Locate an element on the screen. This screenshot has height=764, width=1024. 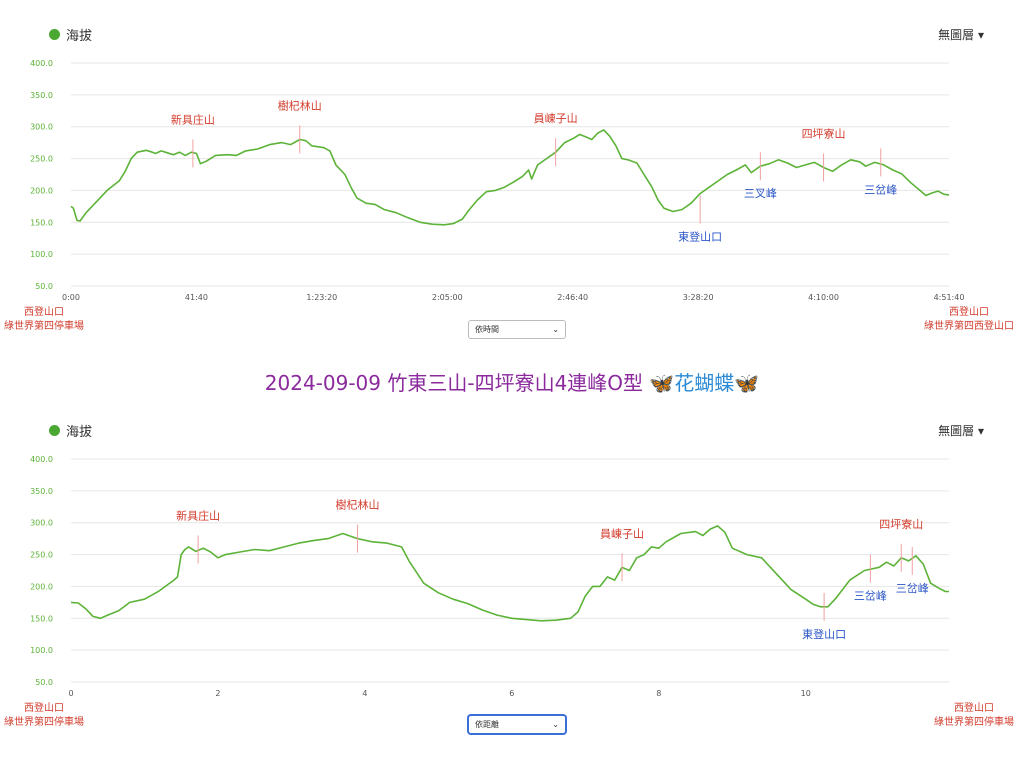
peak-label: 三叉峰 is located at coordinates (760, 193).